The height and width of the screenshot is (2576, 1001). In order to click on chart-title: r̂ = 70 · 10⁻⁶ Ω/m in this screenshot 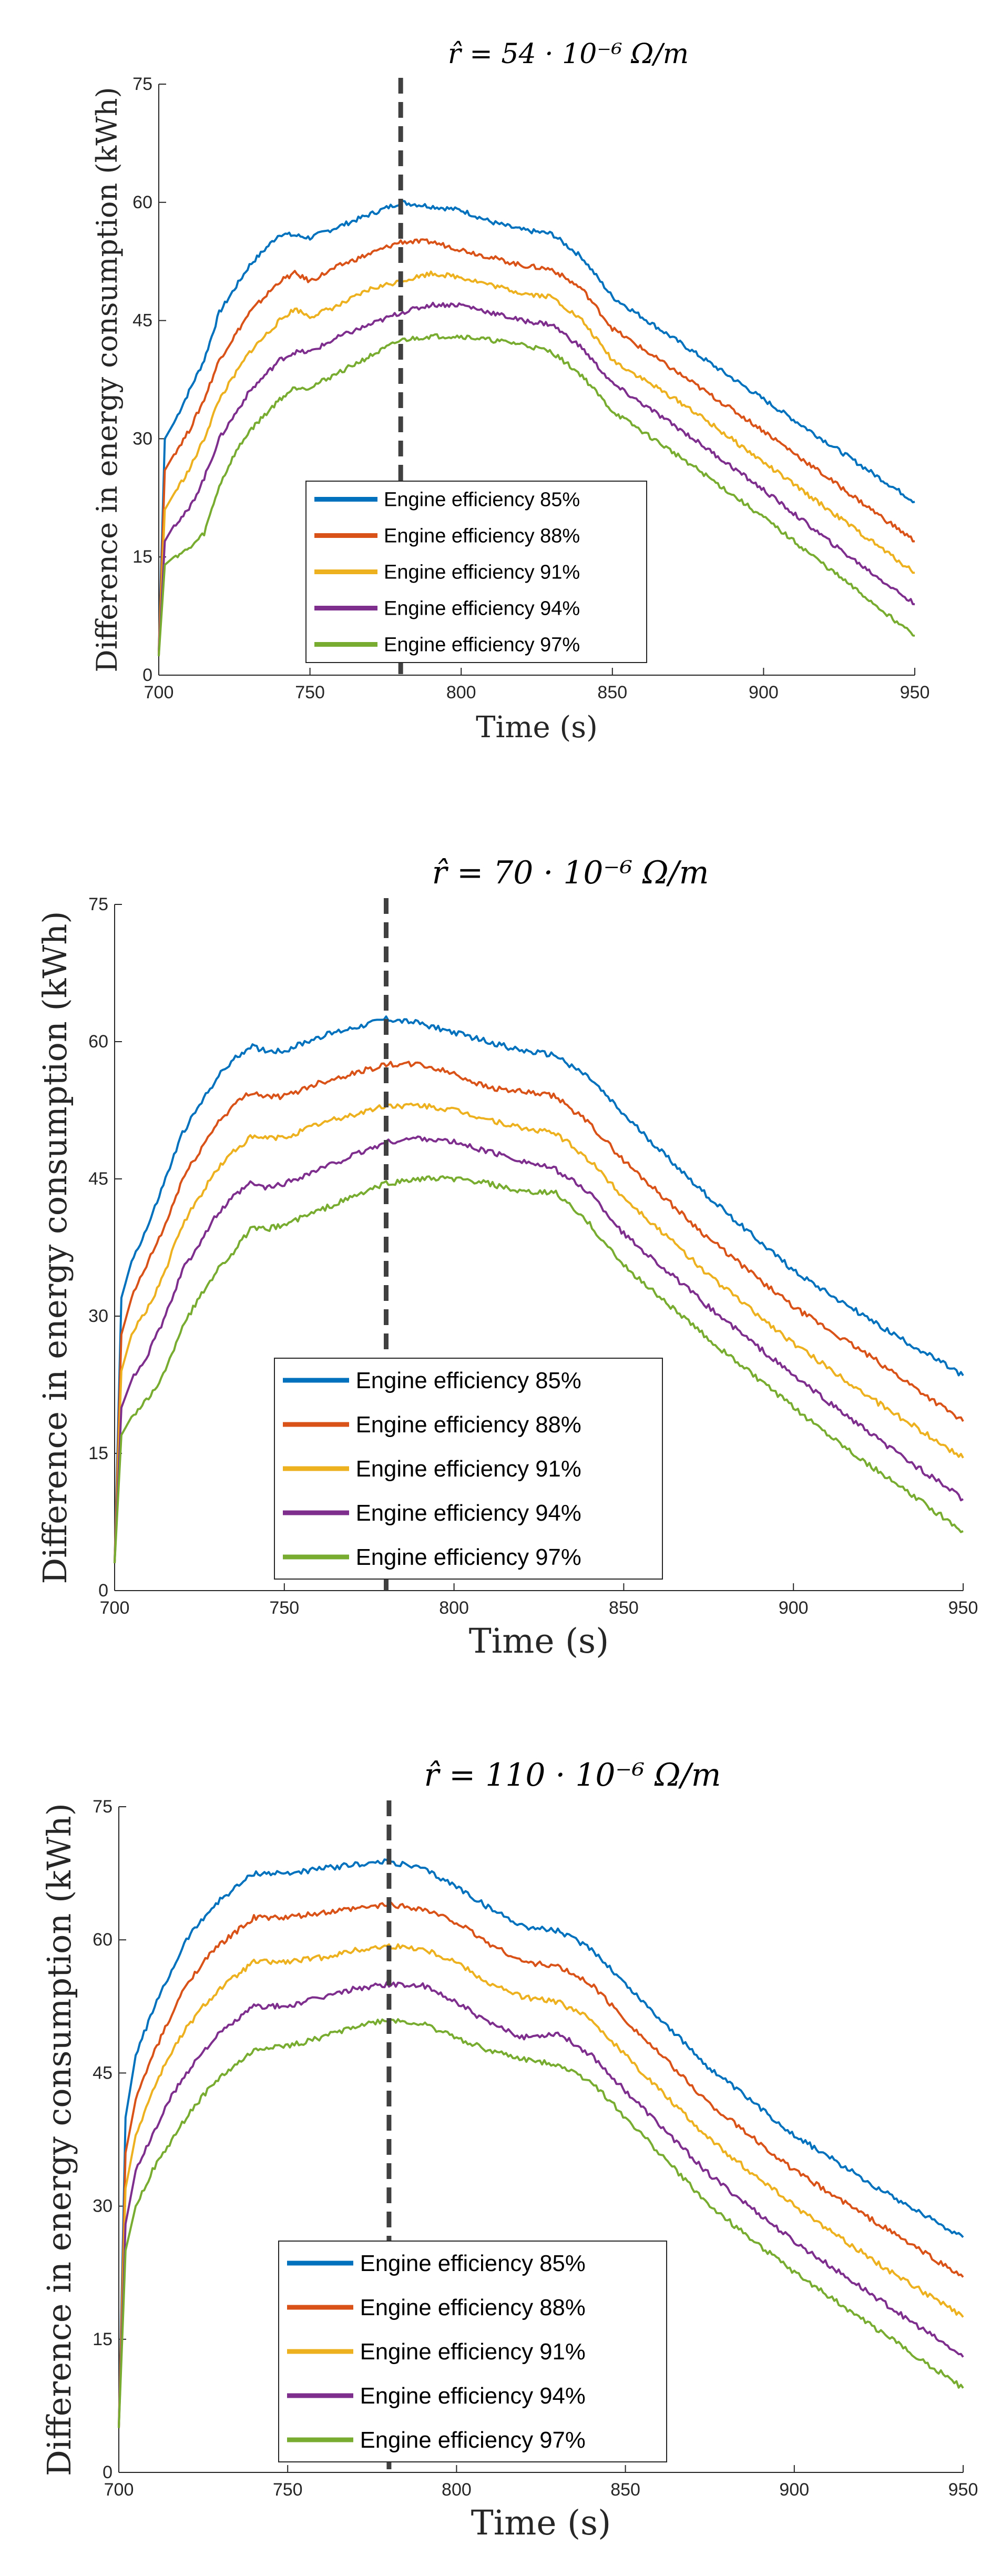, I will do `click(570, 872)`.